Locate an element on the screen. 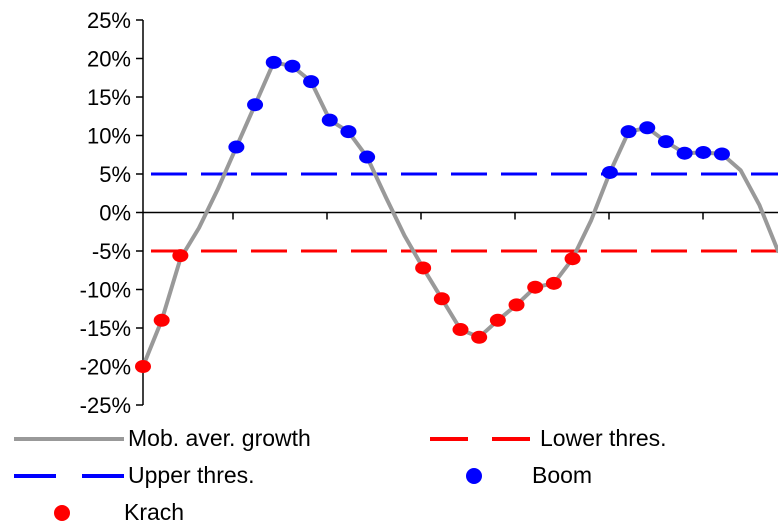 Image resolution: width=778 pixels, height=526 pixels. legend-label: Lower thres. is located at coordinates (603, 438).